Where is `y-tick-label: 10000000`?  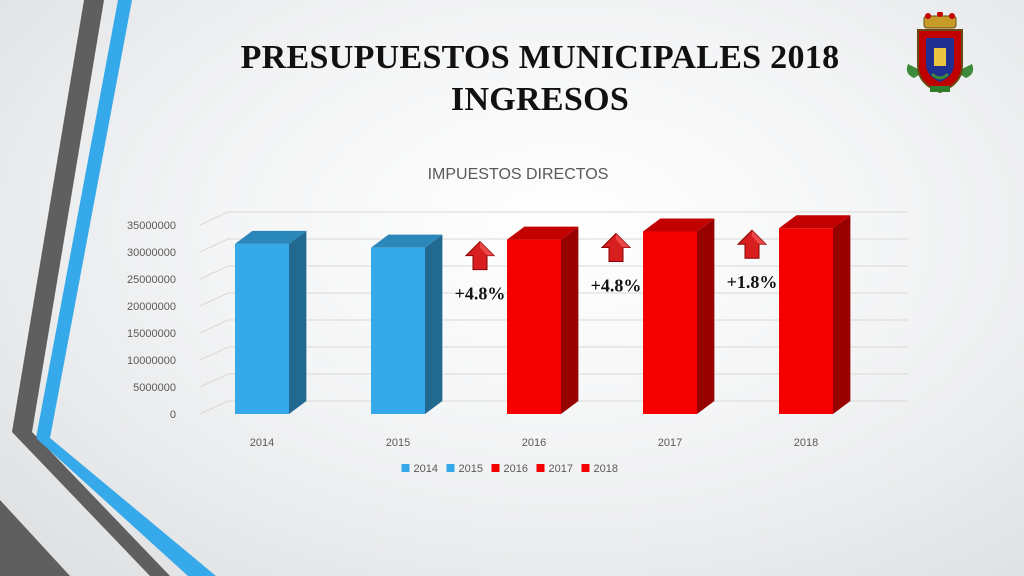 y-tick-label: 10000000 is located at coordinates (151, 361).